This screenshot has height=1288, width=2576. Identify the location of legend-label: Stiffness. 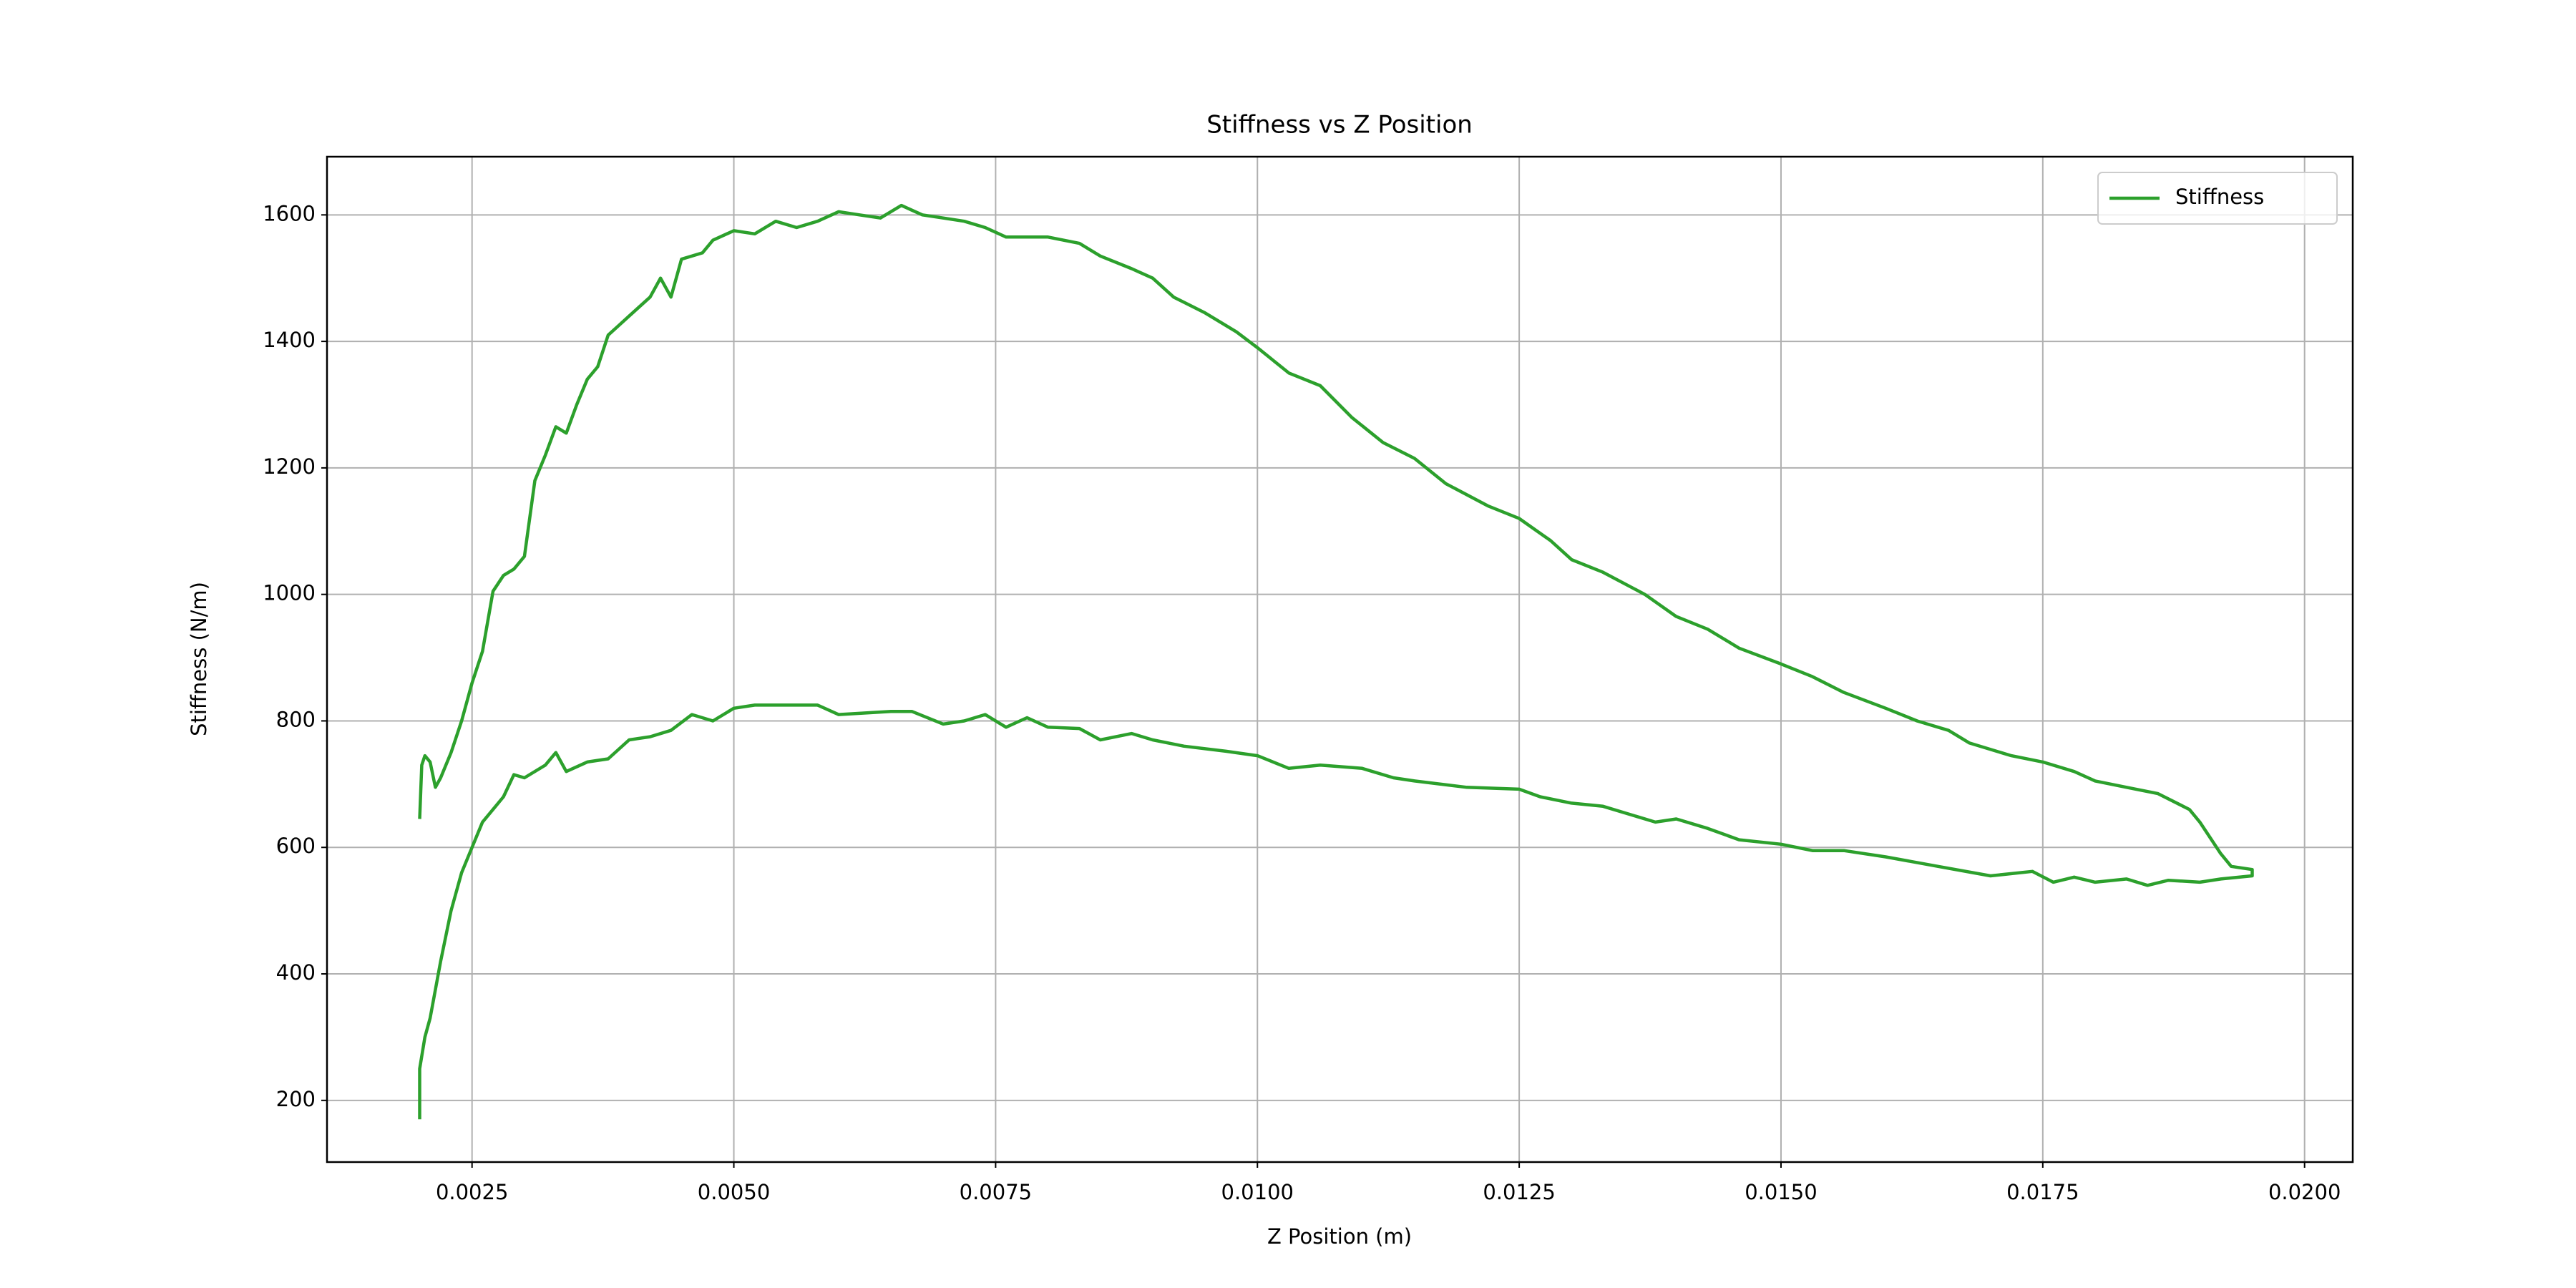
(2219, 197).